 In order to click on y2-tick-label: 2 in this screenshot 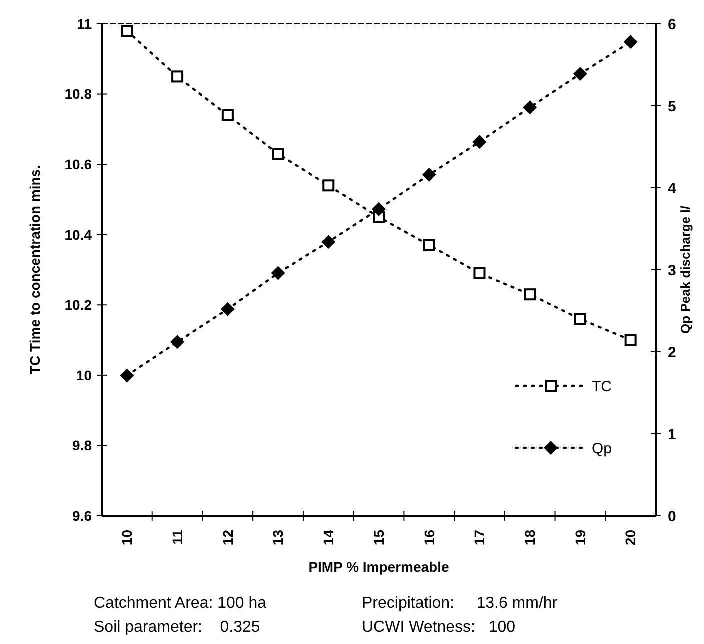, I will do `click(672, 353)`.